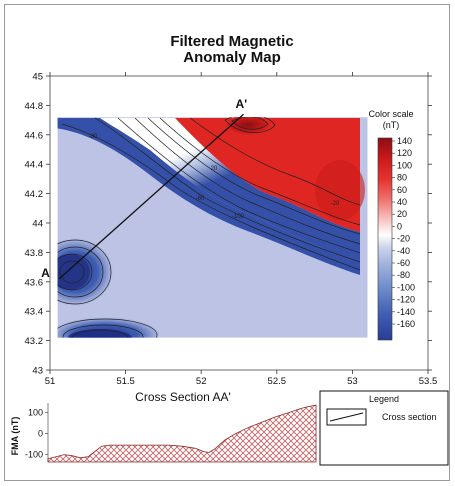  What do you see at coordinates (37, 77) in the screenshot?
I see `y-tick-label: 45` at bounding box center [37, 77].